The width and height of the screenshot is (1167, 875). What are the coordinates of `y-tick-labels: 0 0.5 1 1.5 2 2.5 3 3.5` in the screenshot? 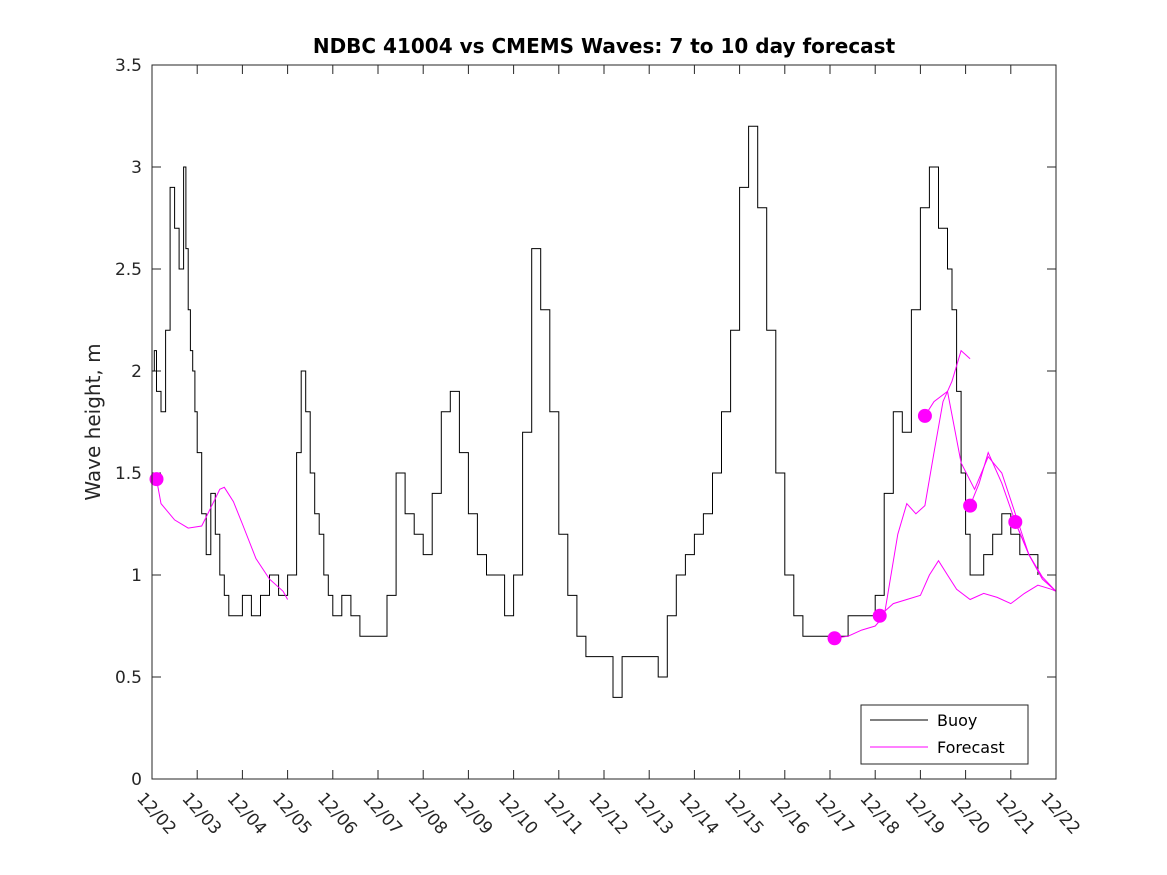 It's located at (128, 423).